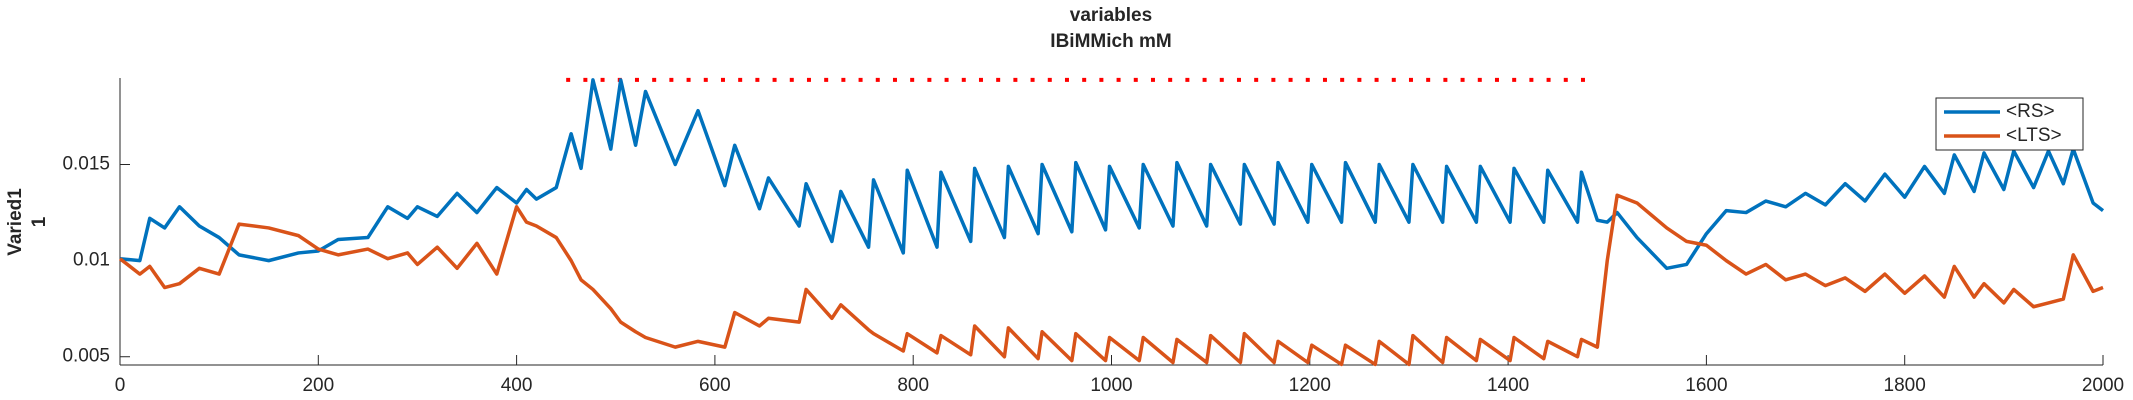 This screenshot has height=400, width=2133. I want to click on legend-label: <LTS>, so click(2034, 135).